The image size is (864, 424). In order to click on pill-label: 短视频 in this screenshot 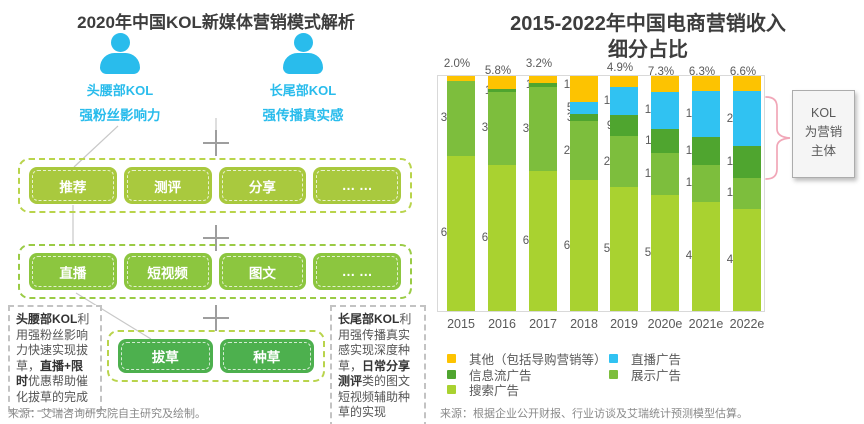, I will do `click(167, 273)`.